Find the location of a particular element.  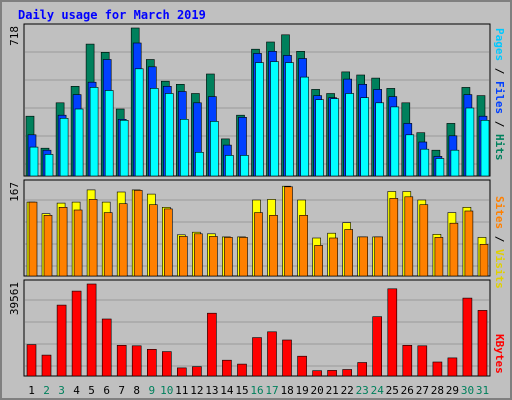

day-tick-label: 23 is located at coordinates (362, 390).